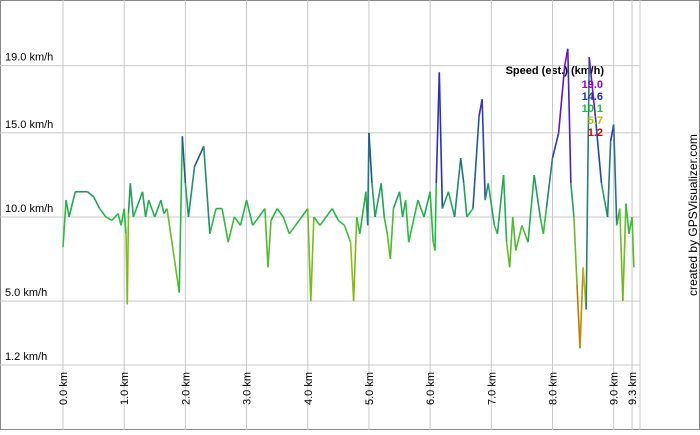 Image resolution: width=700 pixels, height=435 pixels. I want to click on legend-value: 14.6, so click(592, 97).